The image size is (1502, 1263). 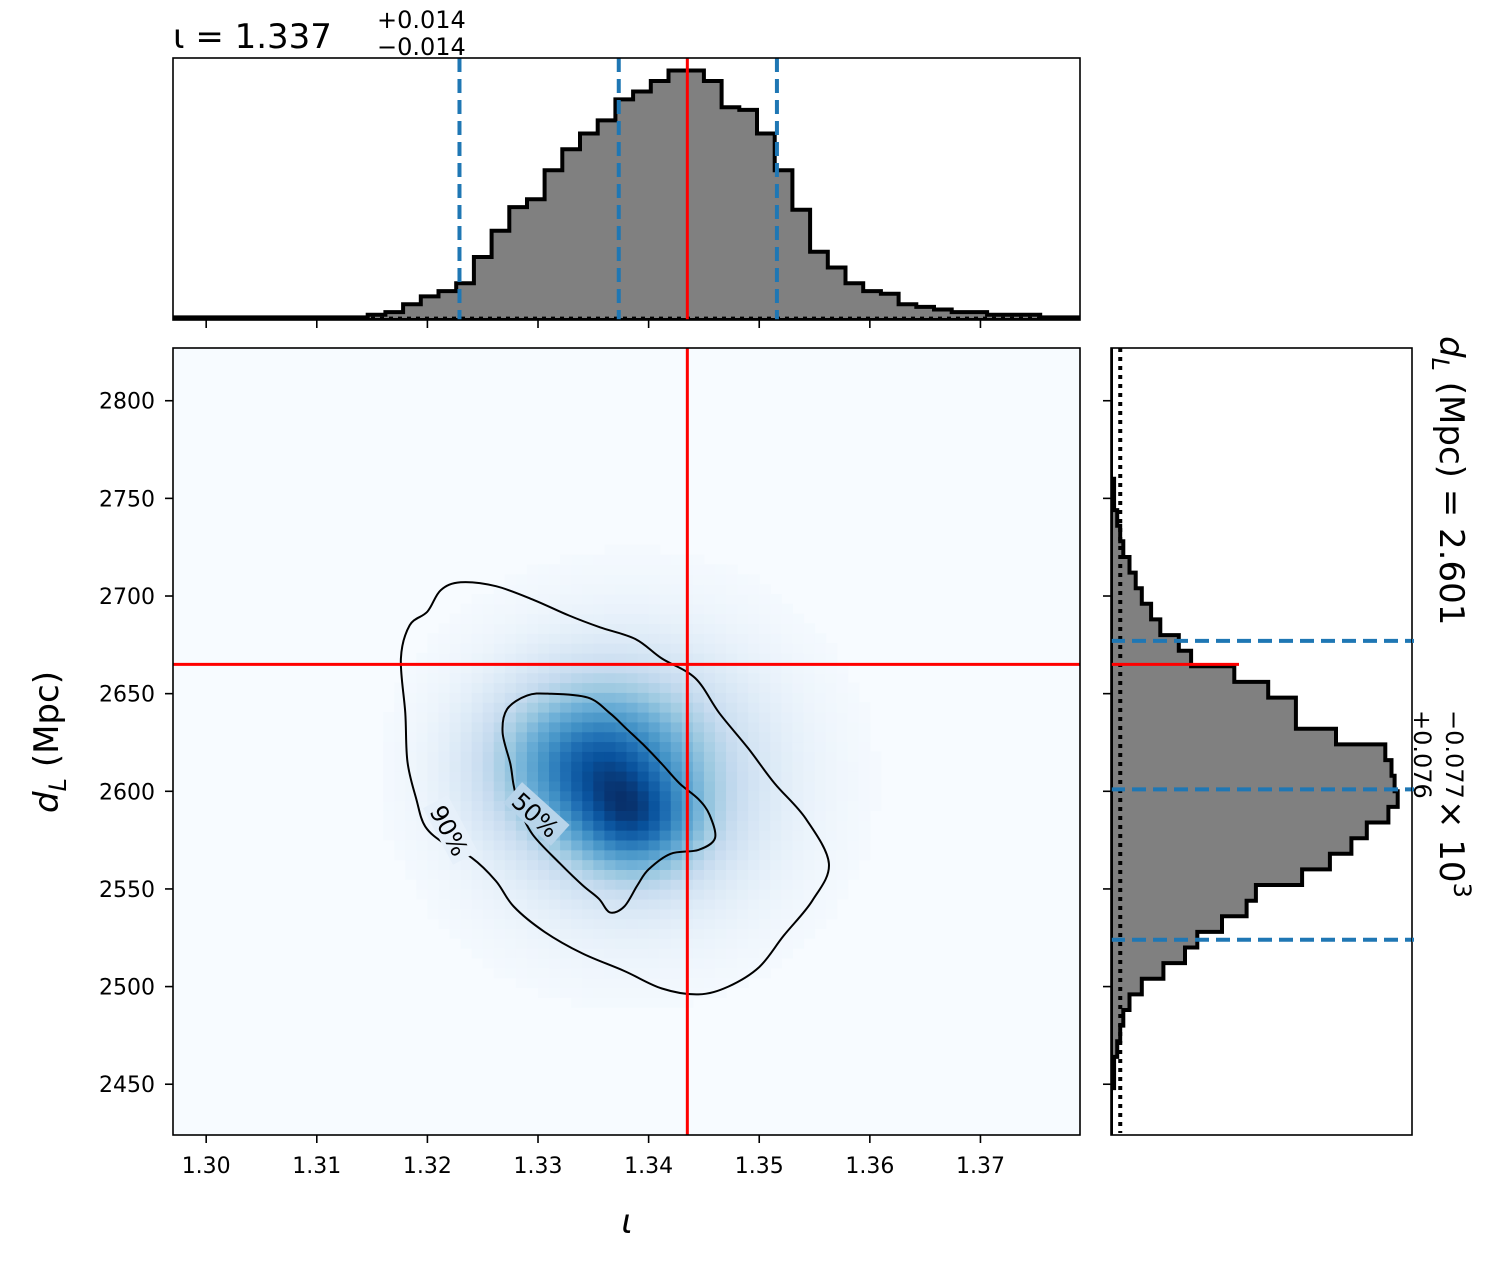 I want to click on y-axis-title: dL (Mpc), so click(x=49, y=742).